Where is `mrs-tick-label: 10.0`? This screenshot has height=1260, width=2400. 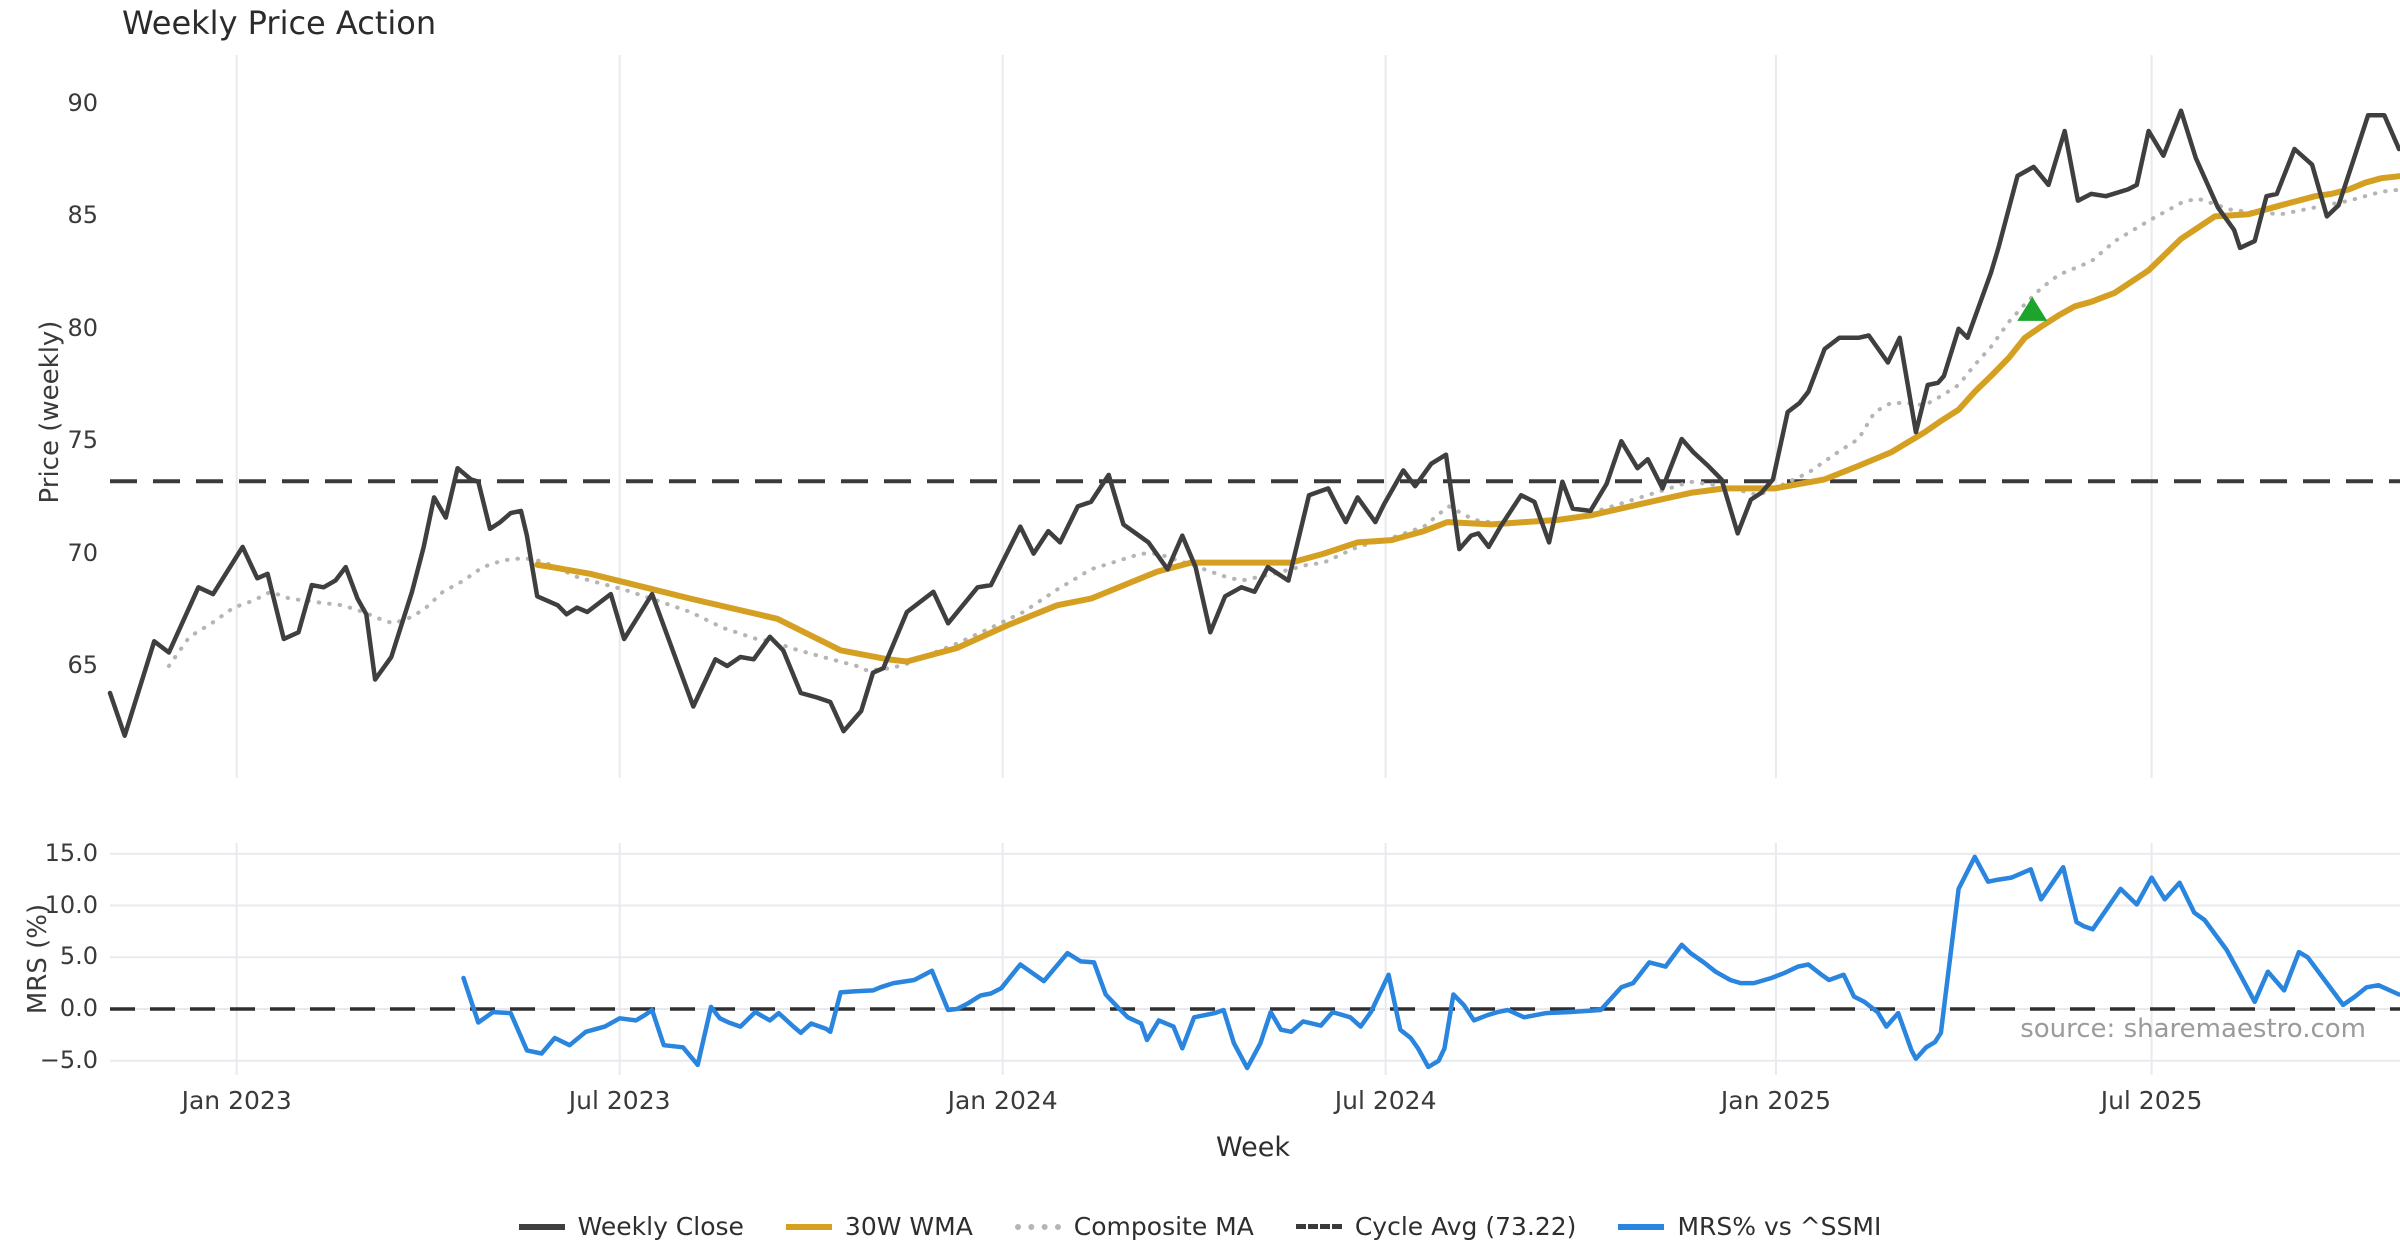 mrs-tick-label: 10.0 is located at coordinates (71, 904).